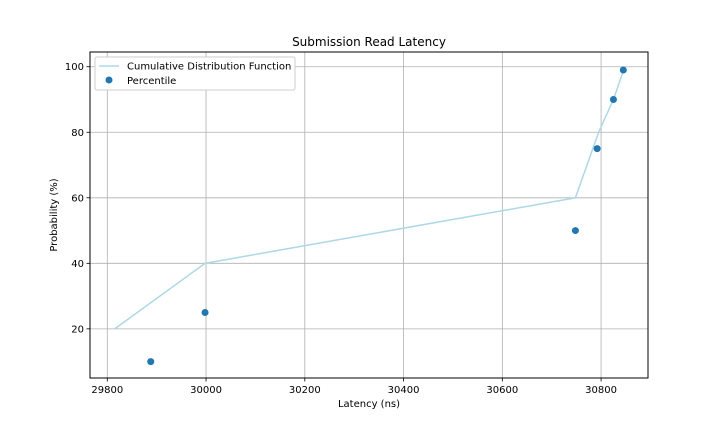  What do you see at coordinates (305, 390) in the screenshot?
I see `x-tick-label: 30200` at bounding box center [305, 390].